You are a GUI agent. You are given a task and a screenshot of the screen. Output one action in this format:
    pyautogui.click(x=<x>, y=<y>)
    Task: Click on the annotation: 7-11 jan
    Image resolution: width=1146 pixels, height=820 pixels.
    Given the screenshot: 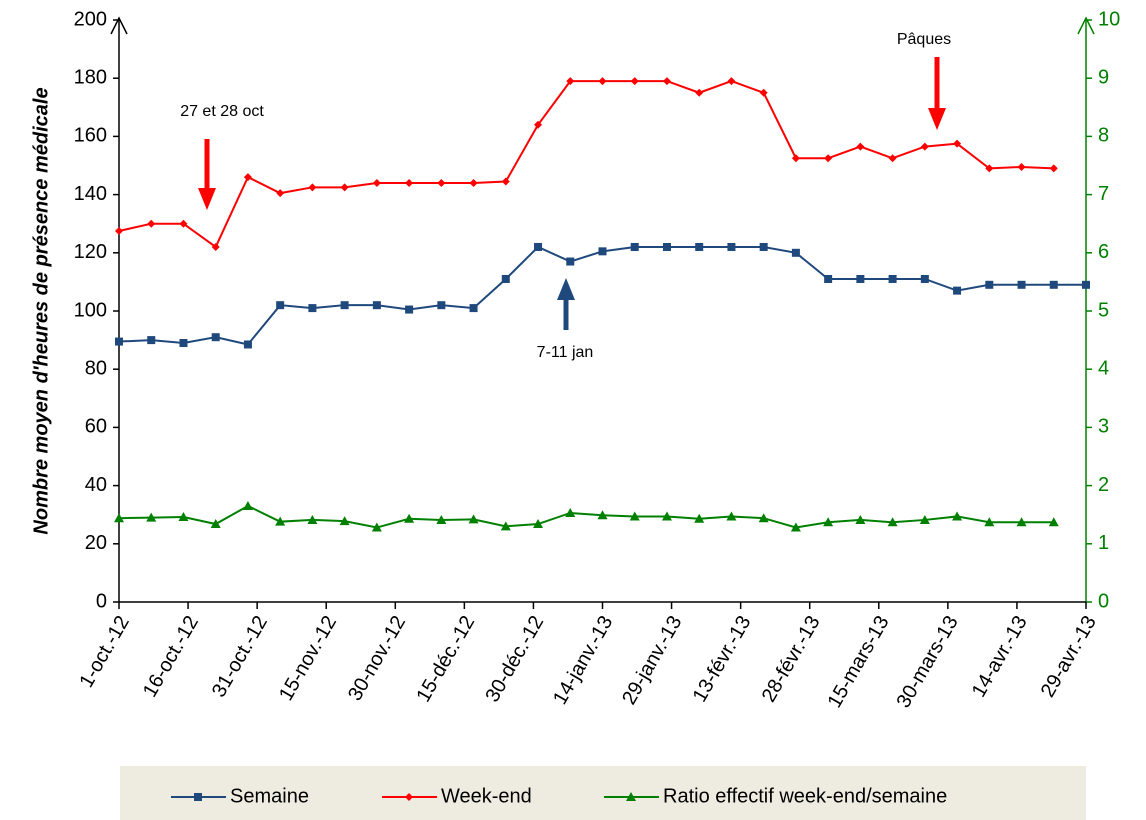 What is the action you would take?
    pyautogui.click(x=565, y=352)
    